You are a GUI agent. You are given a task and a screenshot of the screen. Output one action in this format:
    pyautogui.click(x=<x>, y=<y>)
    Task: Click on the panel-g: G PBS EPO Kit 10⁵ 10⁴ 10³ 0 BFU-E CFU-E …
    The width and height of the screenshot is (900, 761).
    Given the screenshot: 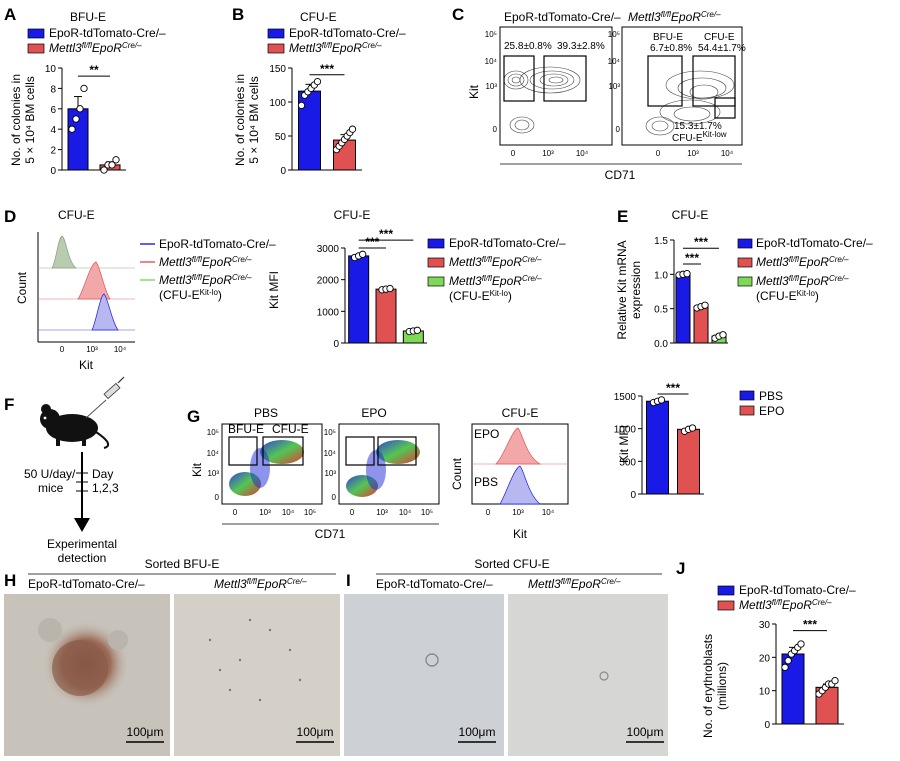 What is the action you would take?
    pyautogui.click(x=485, y=461)
    